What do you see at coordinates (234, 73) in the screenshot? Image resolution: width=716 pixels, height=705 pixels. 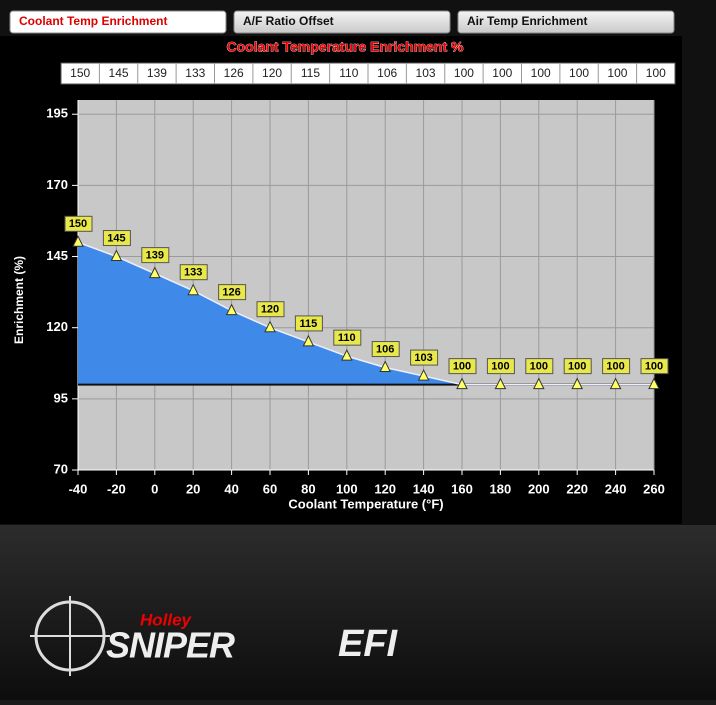 I see `table-cell: 126` at bounding box center [234, 73].